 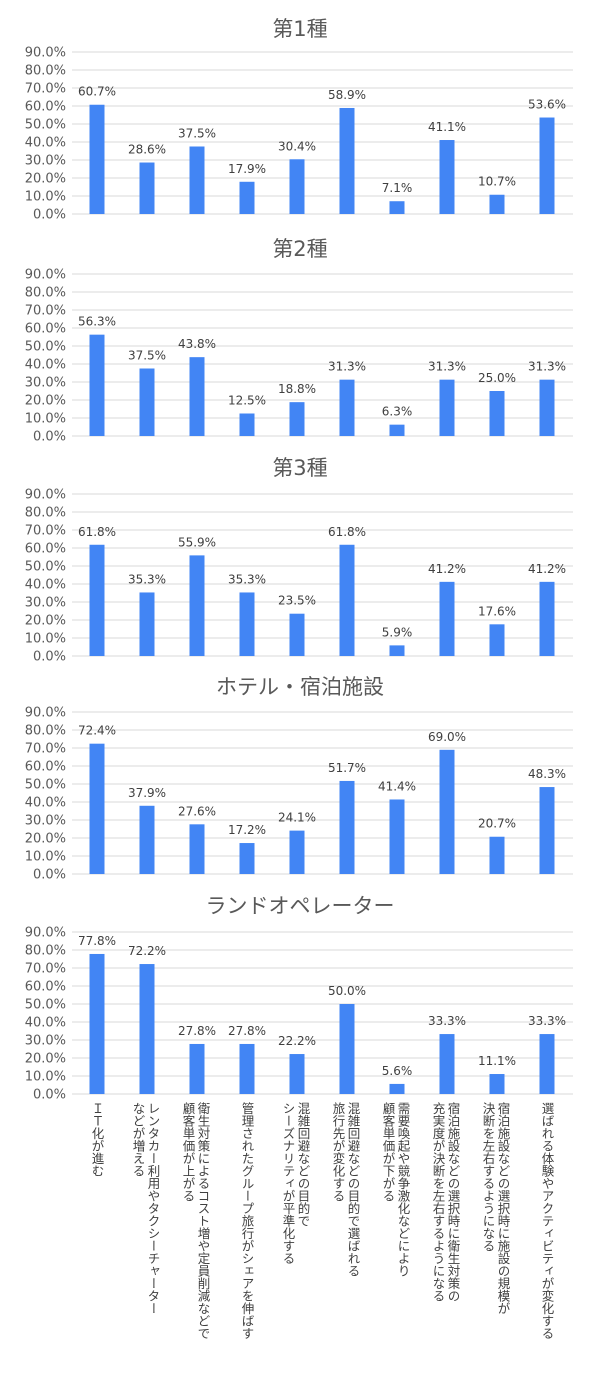 I want to click on chart-title: ランドオペレーター, so click(x=300, y=906).